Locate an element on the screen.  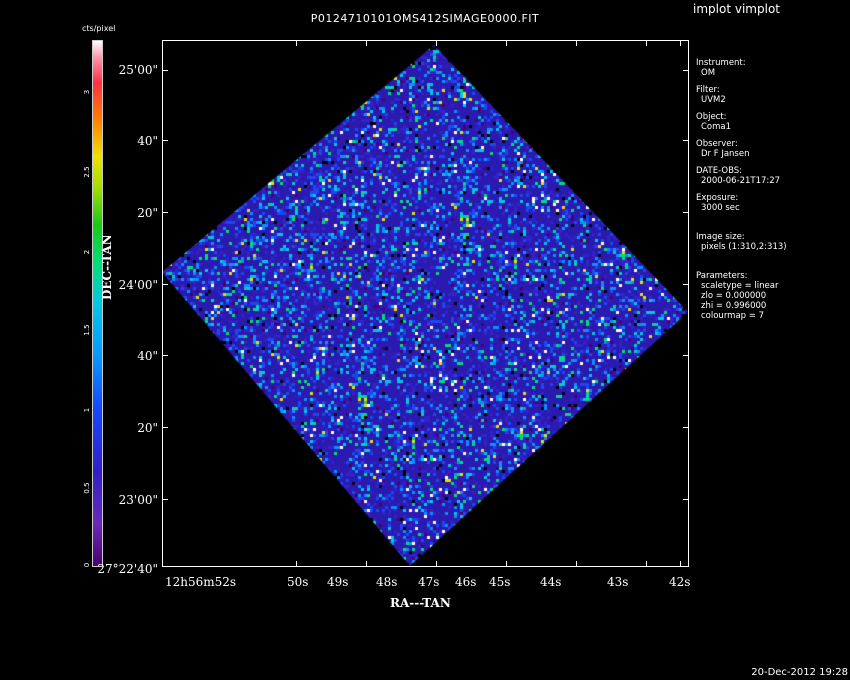
footer-timestamp: 20-Dec-2012 19:28 is located at coordinates (799, 672).